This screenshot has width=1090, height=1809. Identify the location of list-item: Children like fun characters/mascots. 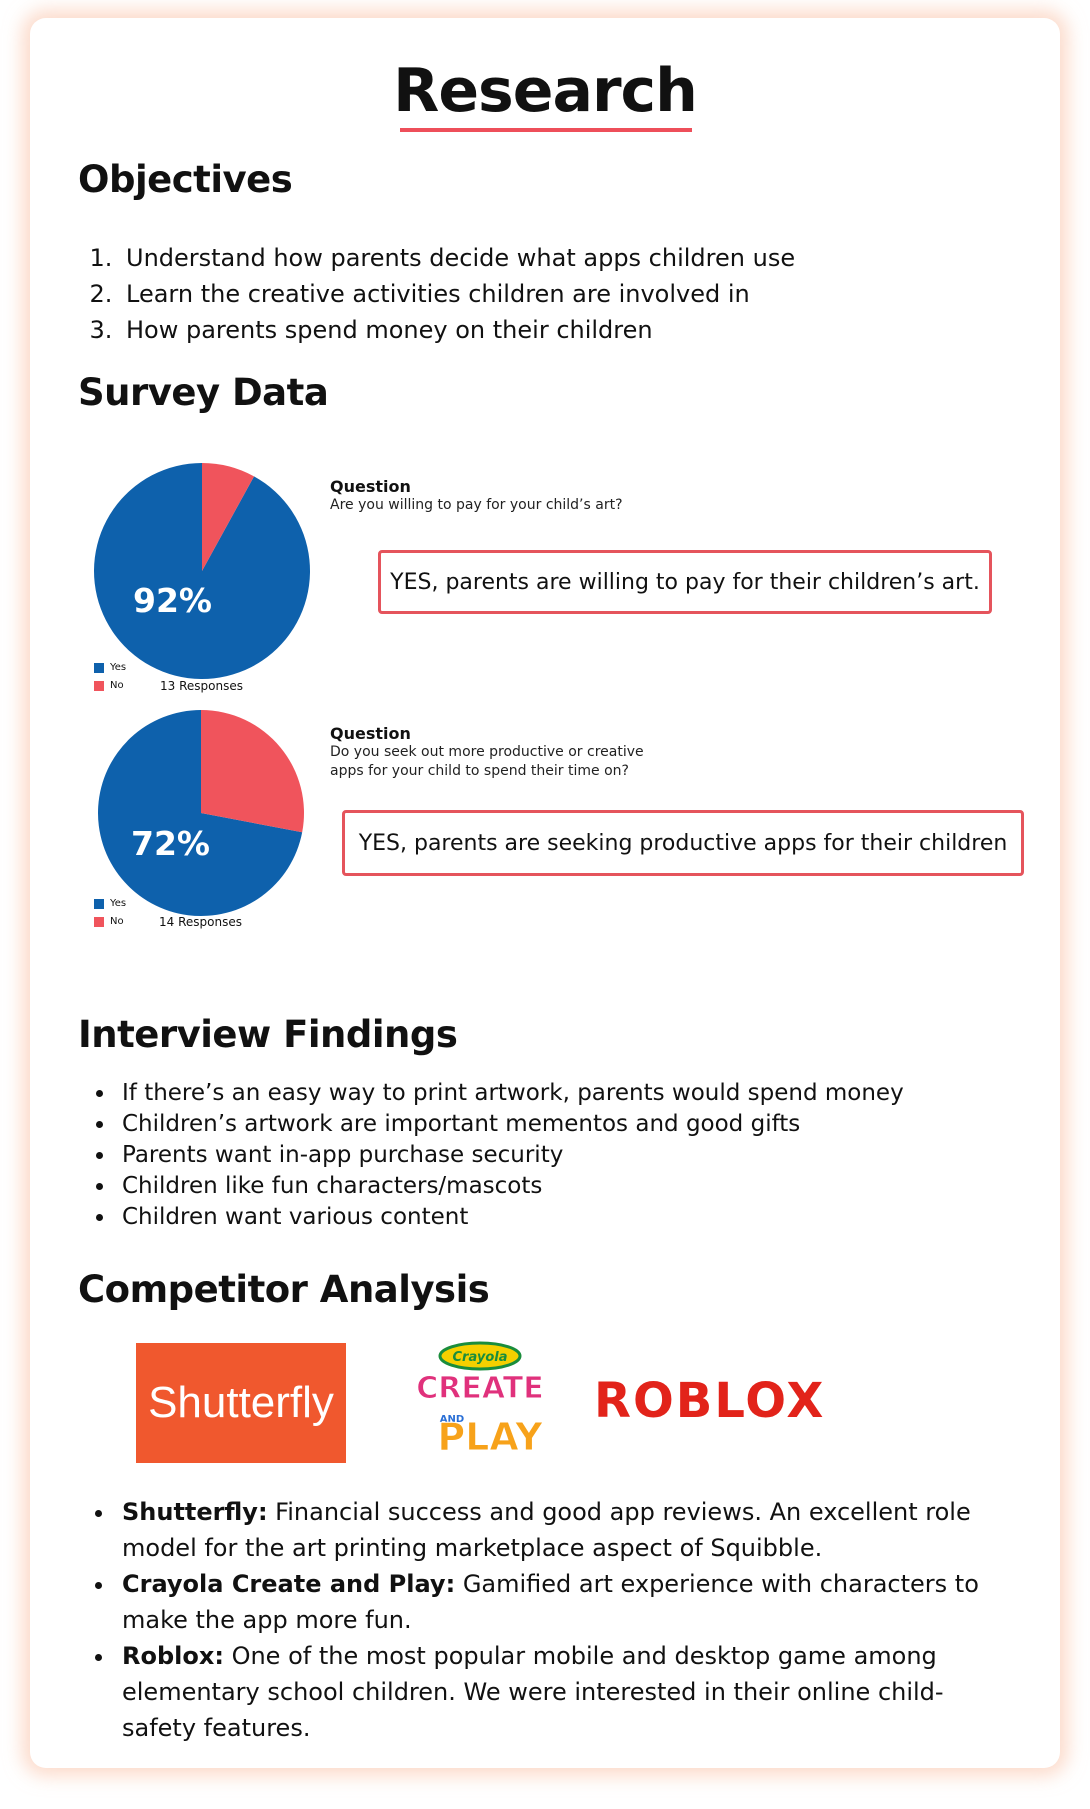
(510, 1186).